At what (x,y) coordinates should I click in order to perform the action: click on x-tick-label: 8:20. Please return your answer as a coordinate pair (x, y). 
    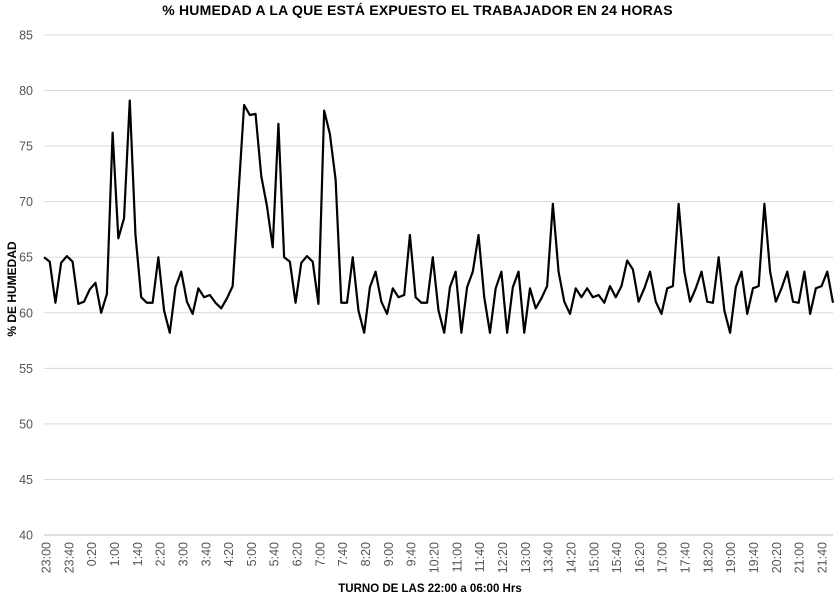
    Looking at the image, I should click on (366, 554).